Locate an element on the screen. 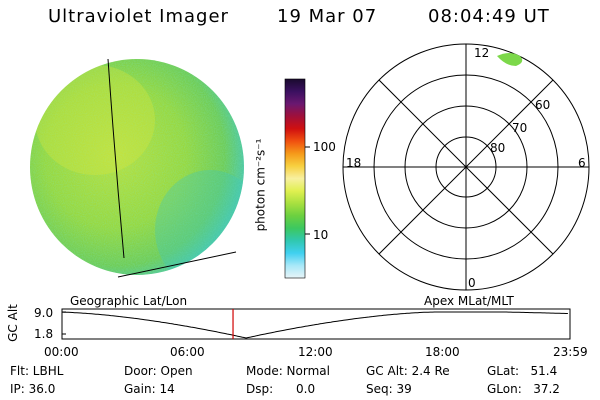 The width and height of the screenshot is (600, 400). mlat-label-60: 60 is located at coordinates (543, 105).